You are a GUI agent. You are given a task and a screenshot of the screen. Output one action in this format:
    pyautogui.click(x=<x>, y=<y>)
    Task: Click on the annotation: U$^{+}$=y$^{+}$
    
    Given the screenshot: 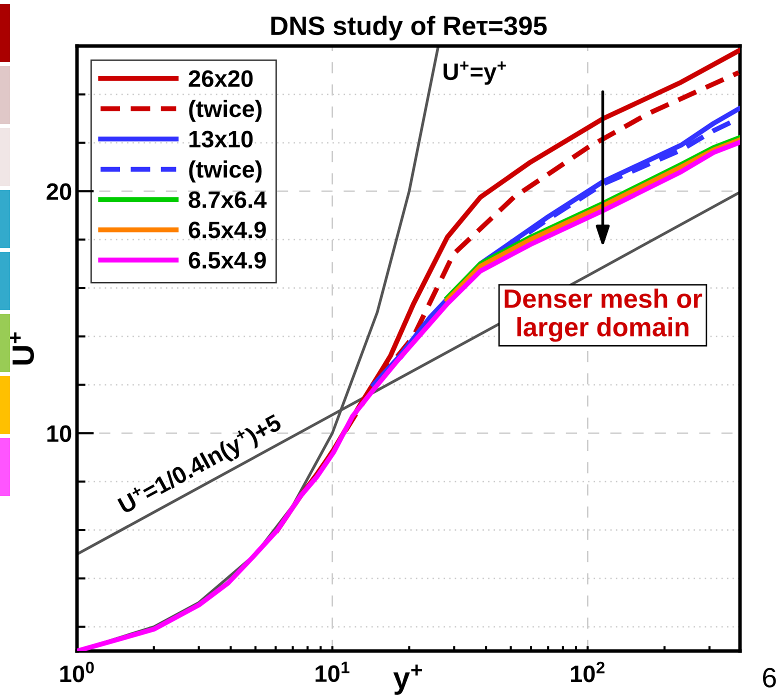 What is the action you would take?
    pyautogui.click(x=475, y=73)
    